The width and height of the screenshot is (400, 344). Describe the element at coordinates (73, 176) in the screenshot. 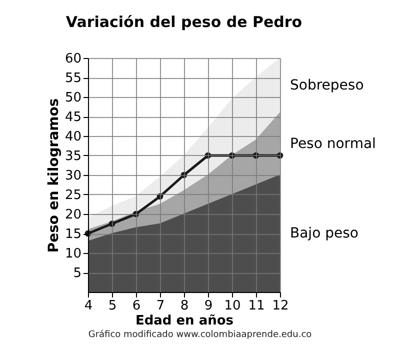

I see `y-tick-label: 30` at that location.